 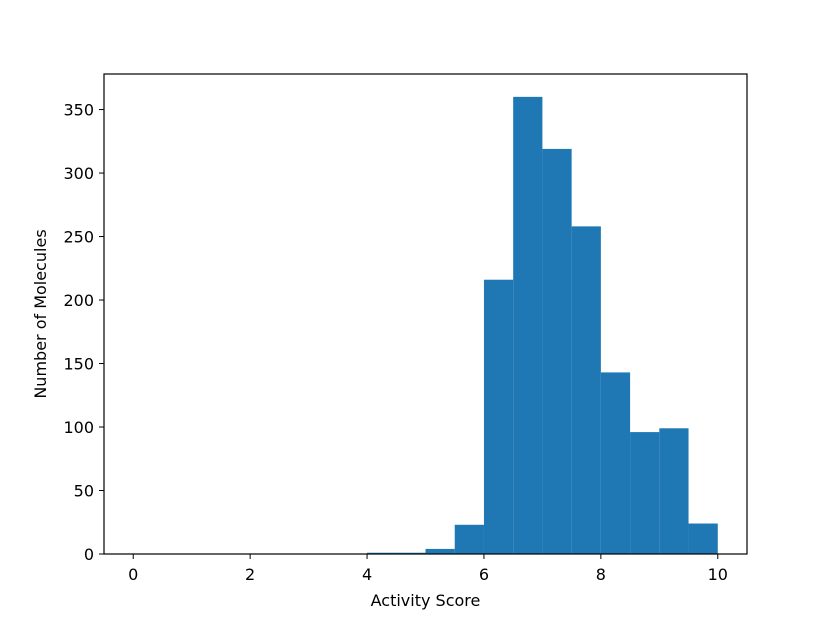 I want to click on x-axis-ticks: 0 2 4 6 8 10, so click(x=428, y=569).